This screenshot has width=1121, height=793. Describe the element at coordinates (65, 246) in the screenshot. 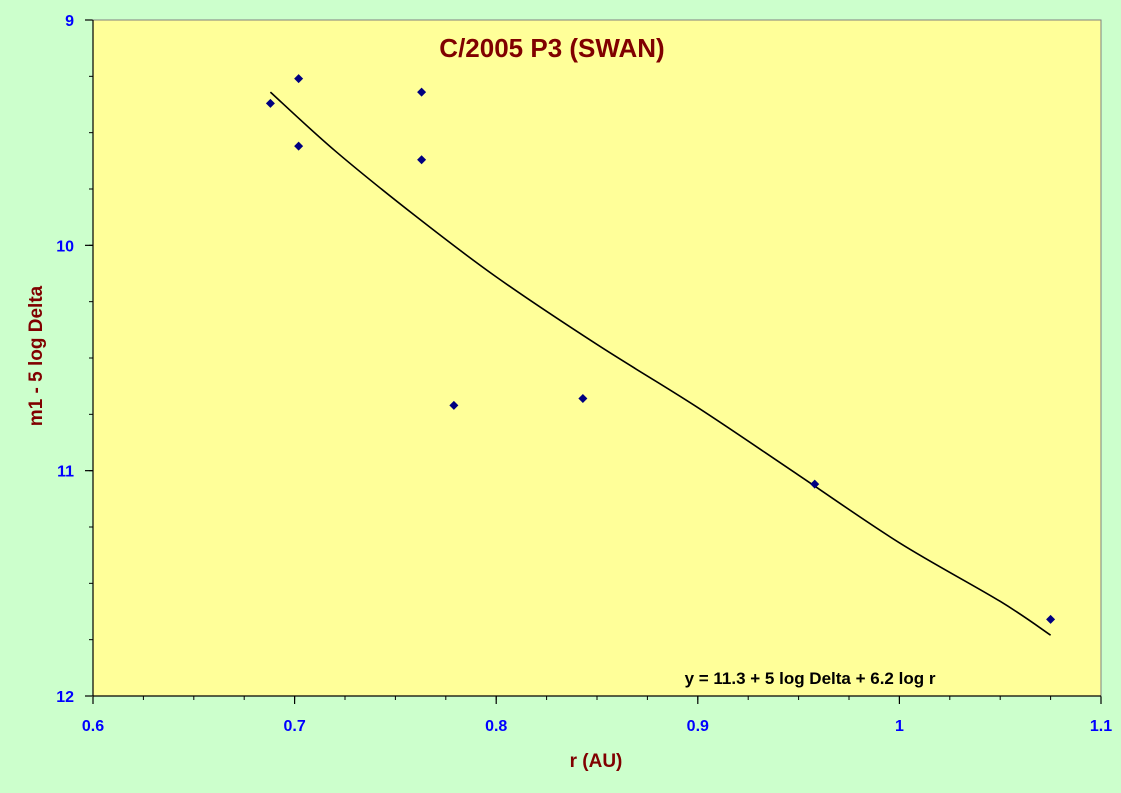

I see `y-tick-label: 10` at that location.